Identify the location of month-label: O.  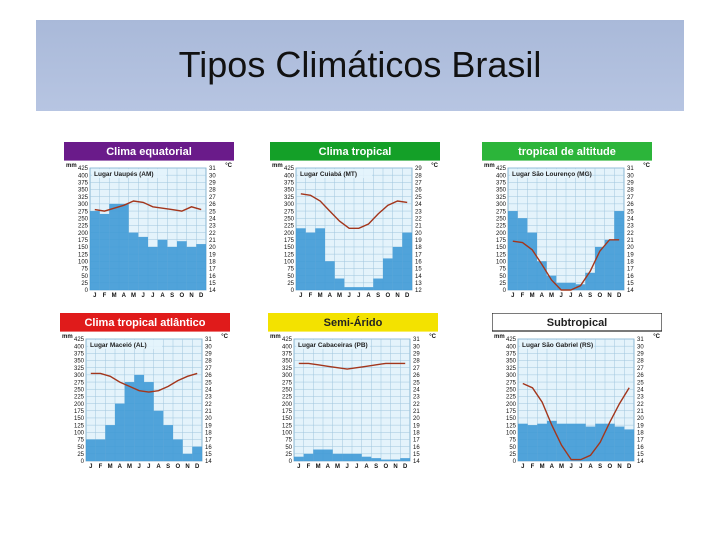
(181, 295).